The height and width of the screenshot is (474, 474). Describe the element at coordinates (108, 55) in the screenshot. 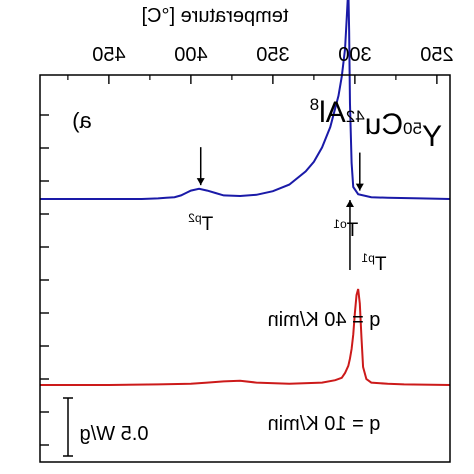

I see `x-tick-label: 450` at that location.